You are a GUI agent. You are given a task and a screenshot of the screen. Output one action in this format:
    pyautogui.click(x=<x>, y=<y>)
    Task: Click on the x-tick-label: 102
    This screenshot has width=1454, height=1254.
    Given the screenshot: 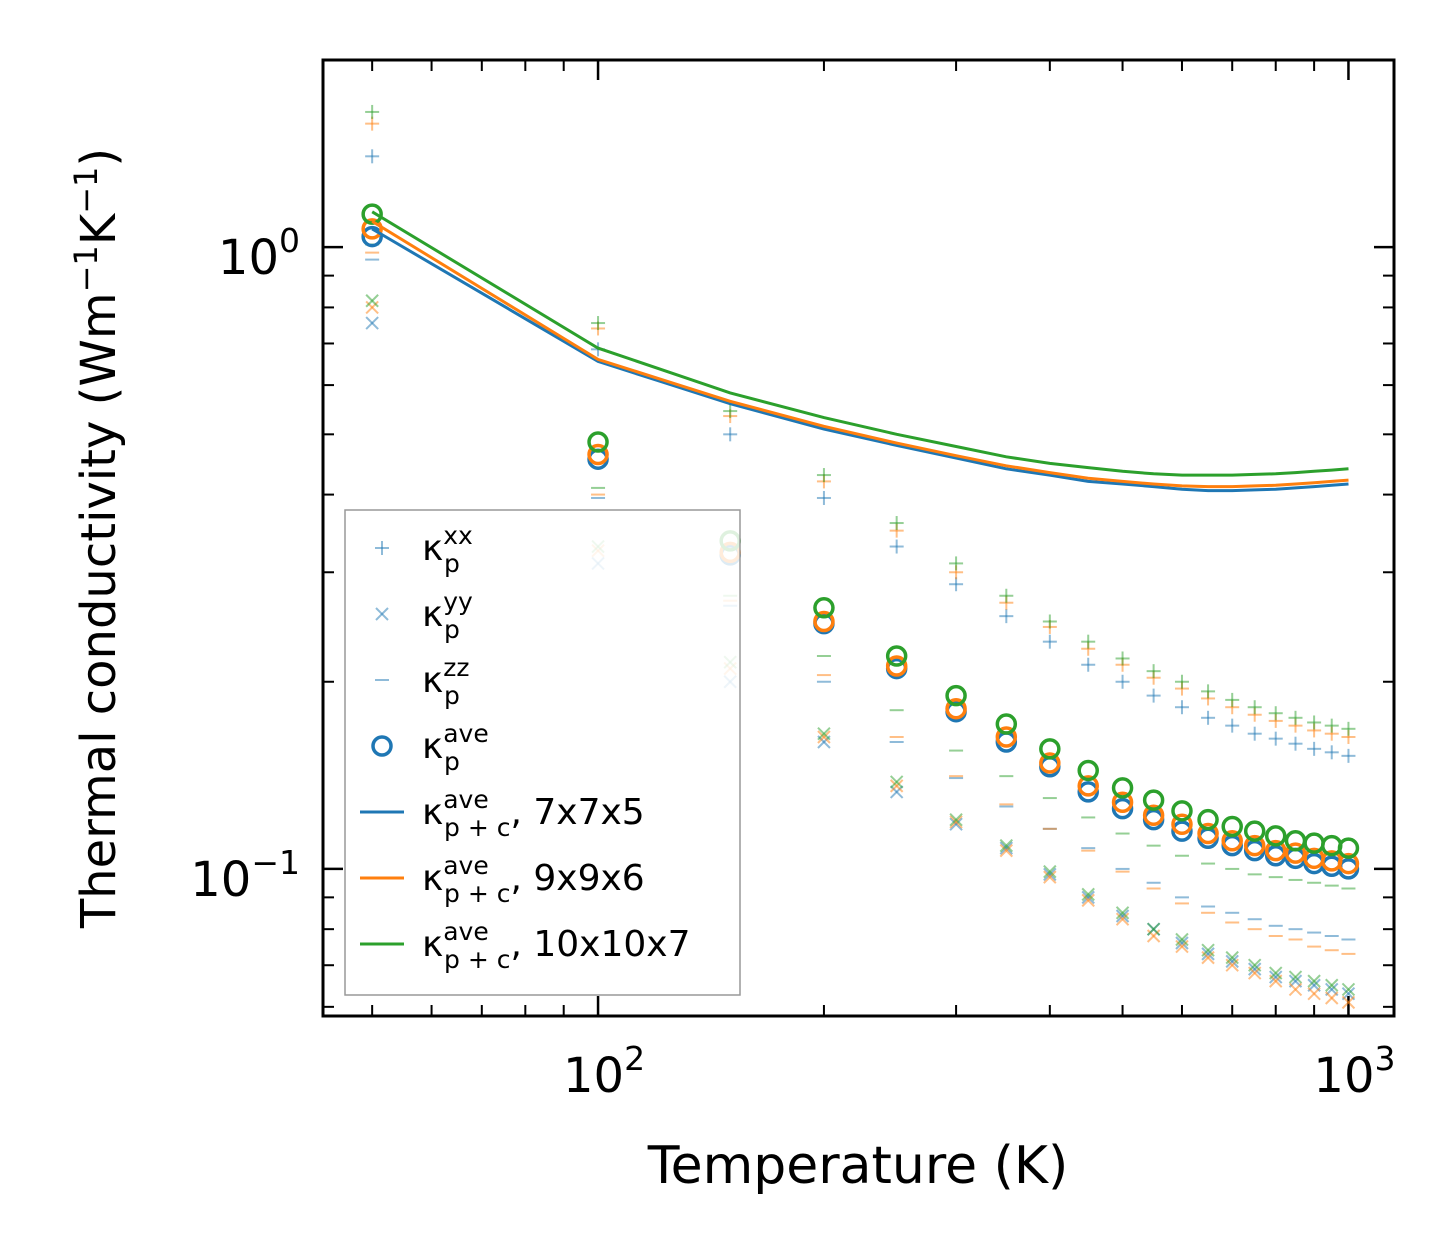 What is the action you would take?
    pyautogui.click(x=604, y=1071)
    